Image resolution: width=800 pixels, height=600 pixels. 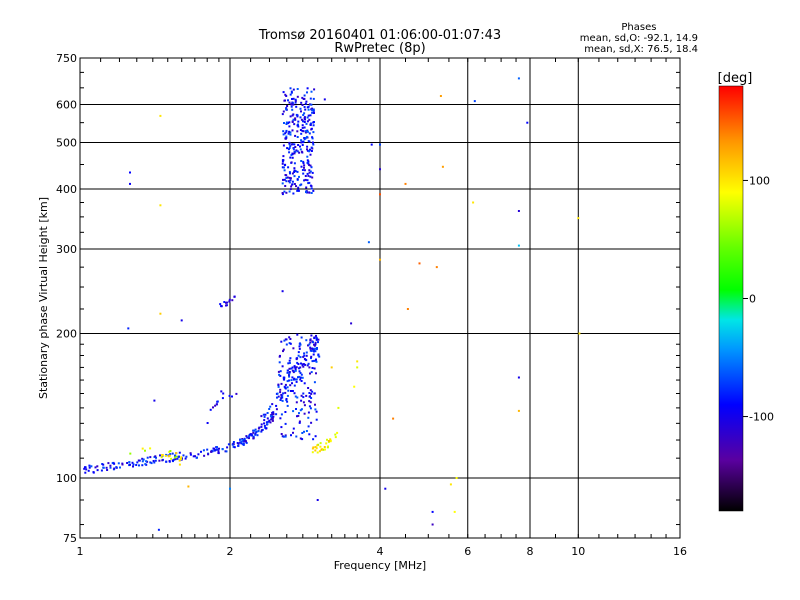 I want to click on x-tick-label: 8, so click(x=530, y=551).